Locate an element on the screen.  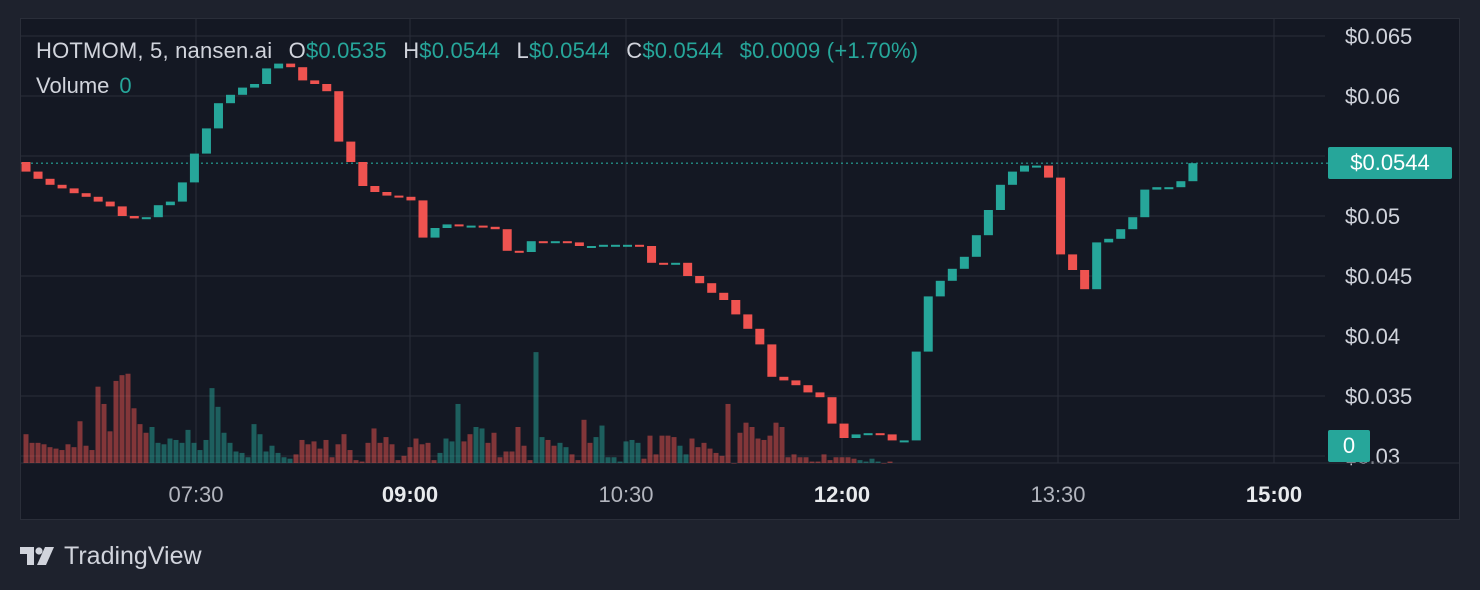
x-tick-label: 13:30 is located at coordinates (1057, 494).